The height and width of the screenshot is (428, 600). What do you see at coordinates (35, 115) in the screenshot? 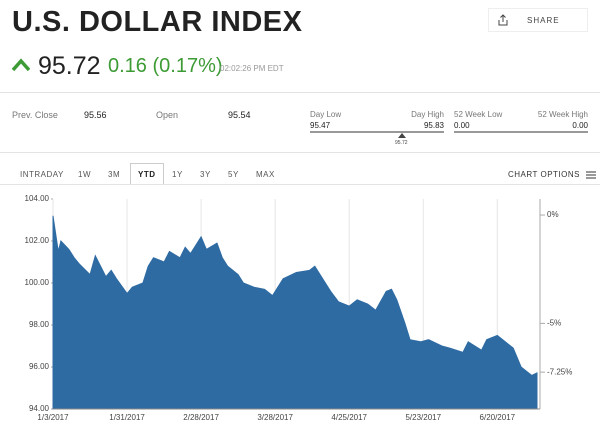
I see `prev-close-label: Prev. Close` at bounding box center [35, 115].